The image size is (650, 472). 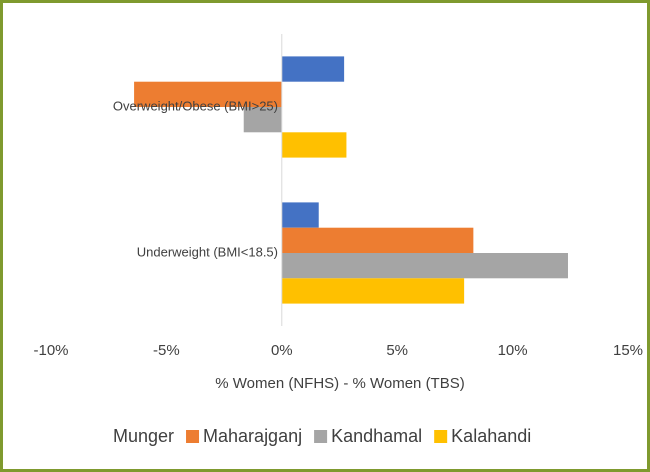 I want to click on x-tick-label: 10%, so click(x=513, y=350).